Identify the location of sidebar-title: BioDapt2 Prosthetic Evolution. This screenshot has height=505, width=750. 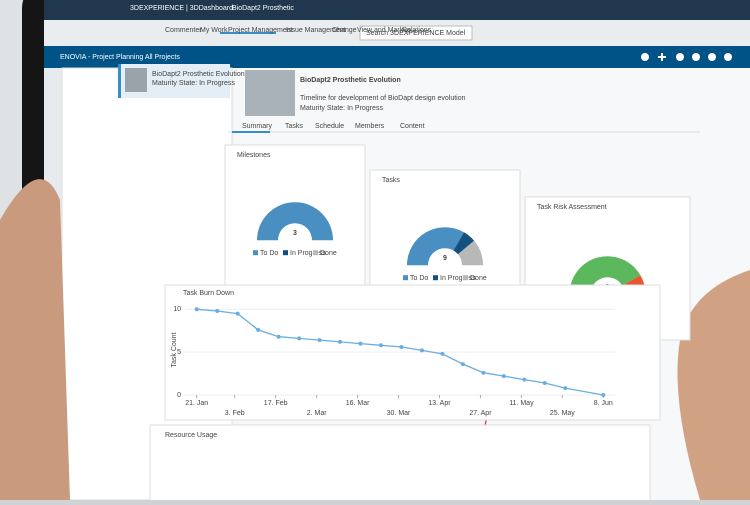
(198, 74).